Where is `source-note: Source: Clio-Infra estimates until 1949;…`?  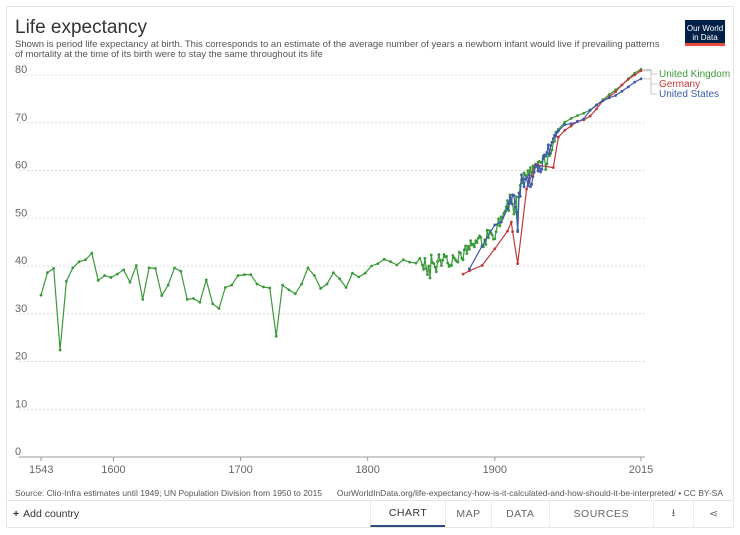
source-note: Source: Clio-Infra estimates until 1949;… is located at coordinates (169, 493).